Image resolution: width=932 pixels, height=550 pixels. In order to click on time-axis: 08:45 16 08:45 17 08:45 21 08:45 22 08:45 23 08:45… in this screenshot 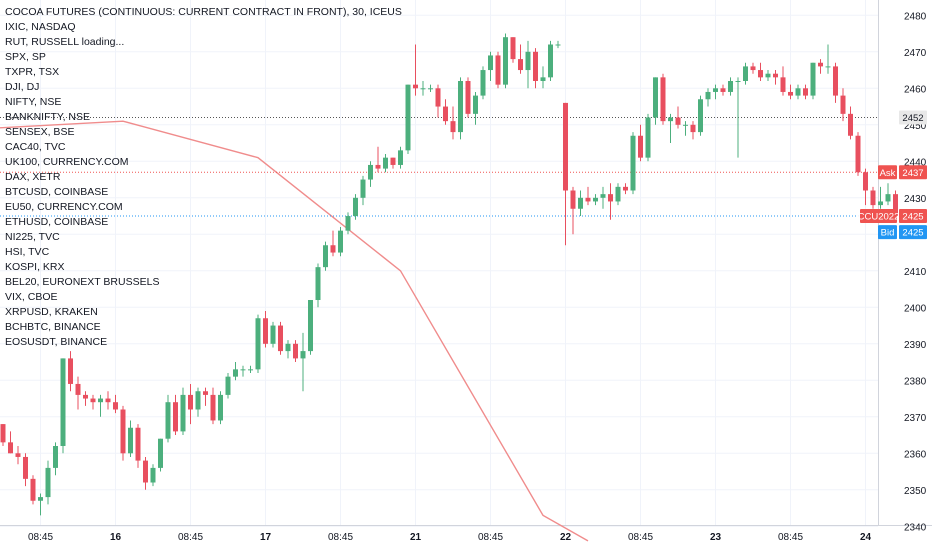, I will do `click(450, 537)`.